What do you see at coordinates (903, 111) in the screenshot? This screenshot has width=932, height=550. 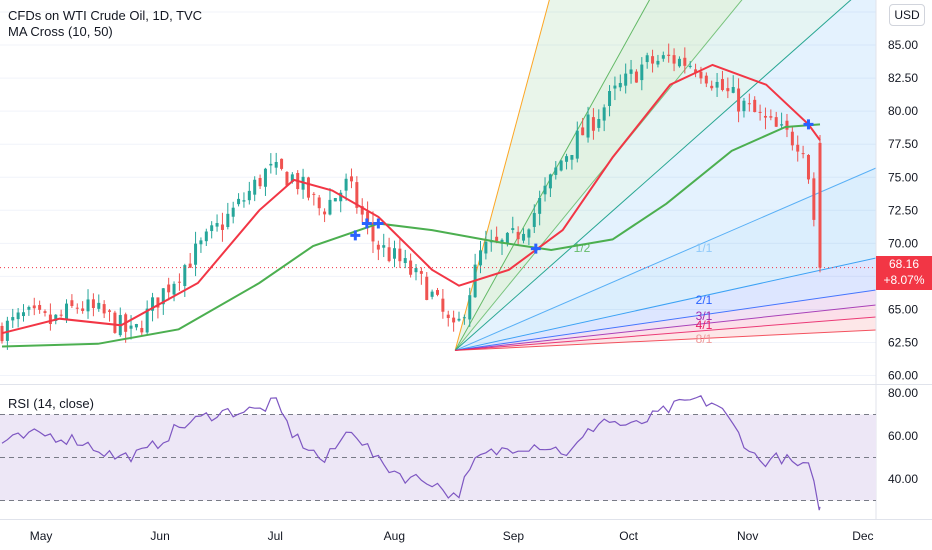 I see `price-tick-label: 80.00` at bounding box center [903, 111].